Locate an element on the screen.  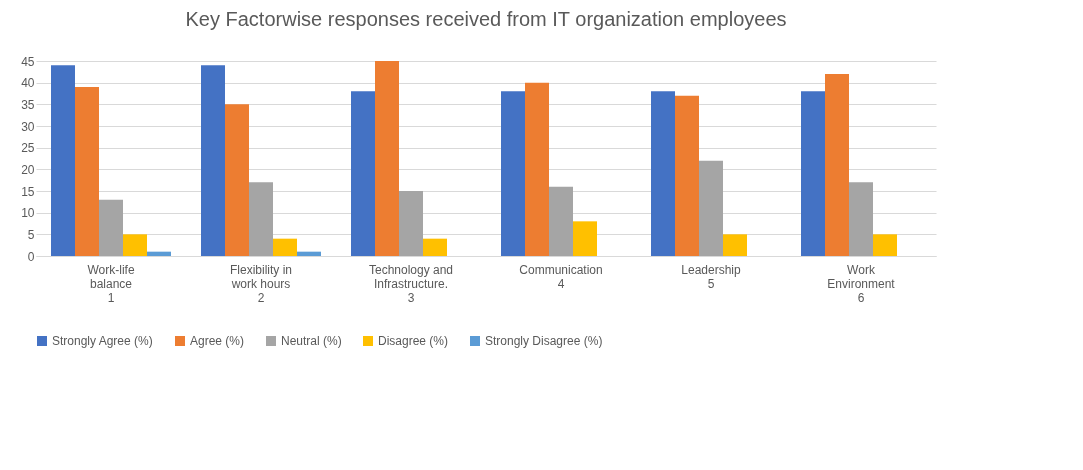
legend-label: Disagree (%) is located at coordinates (413, 341).